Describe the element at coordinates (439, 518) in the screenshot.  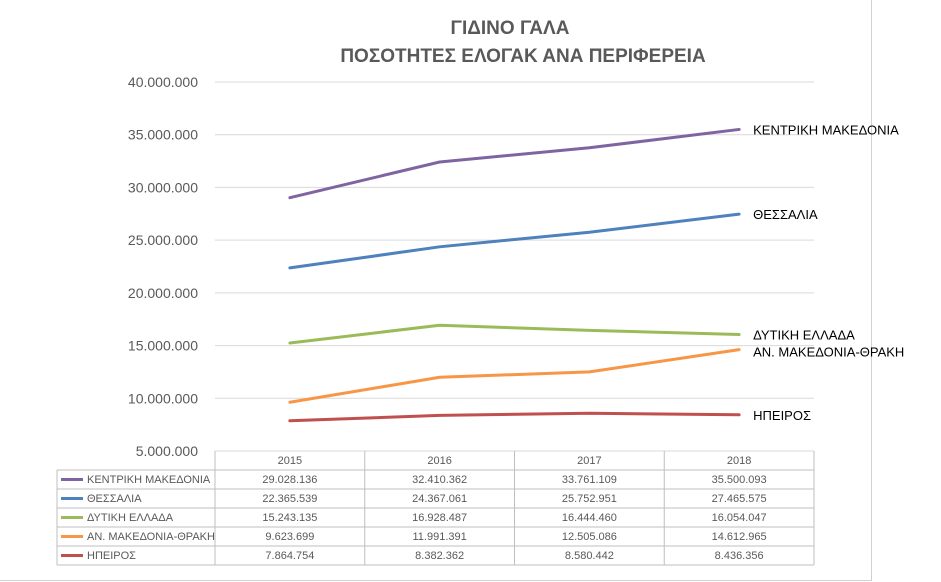
I see `table-cell-value: 16.928.487` at that location.